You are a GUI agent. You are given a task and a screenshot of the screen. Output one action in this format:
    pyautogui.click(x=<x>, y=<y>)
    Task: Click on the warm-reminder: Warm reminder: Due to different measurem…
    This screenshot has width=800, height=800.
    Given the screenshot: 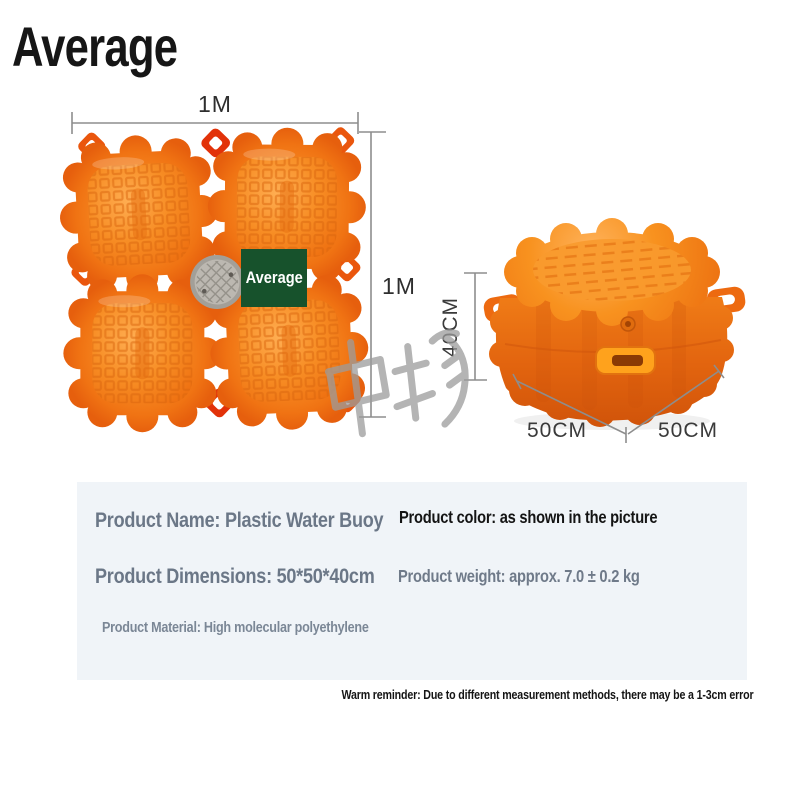 What is the action you would take?
    pyautogui.click(x=547, y=694)
    